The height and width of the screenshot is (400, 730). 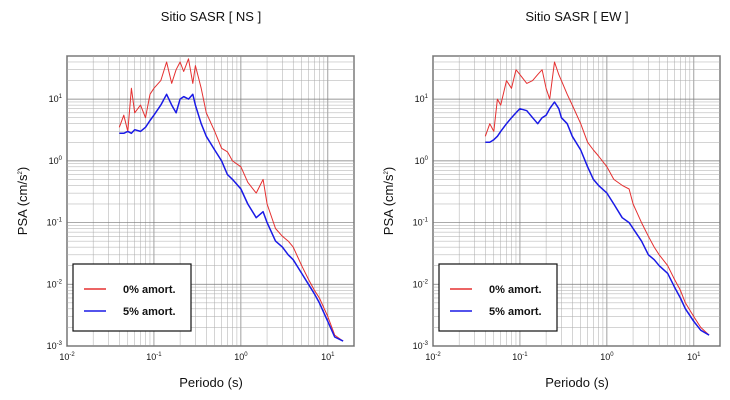 I want to click on chart-title: Sitio SASR [ EW ], so click(x=576, y=16).